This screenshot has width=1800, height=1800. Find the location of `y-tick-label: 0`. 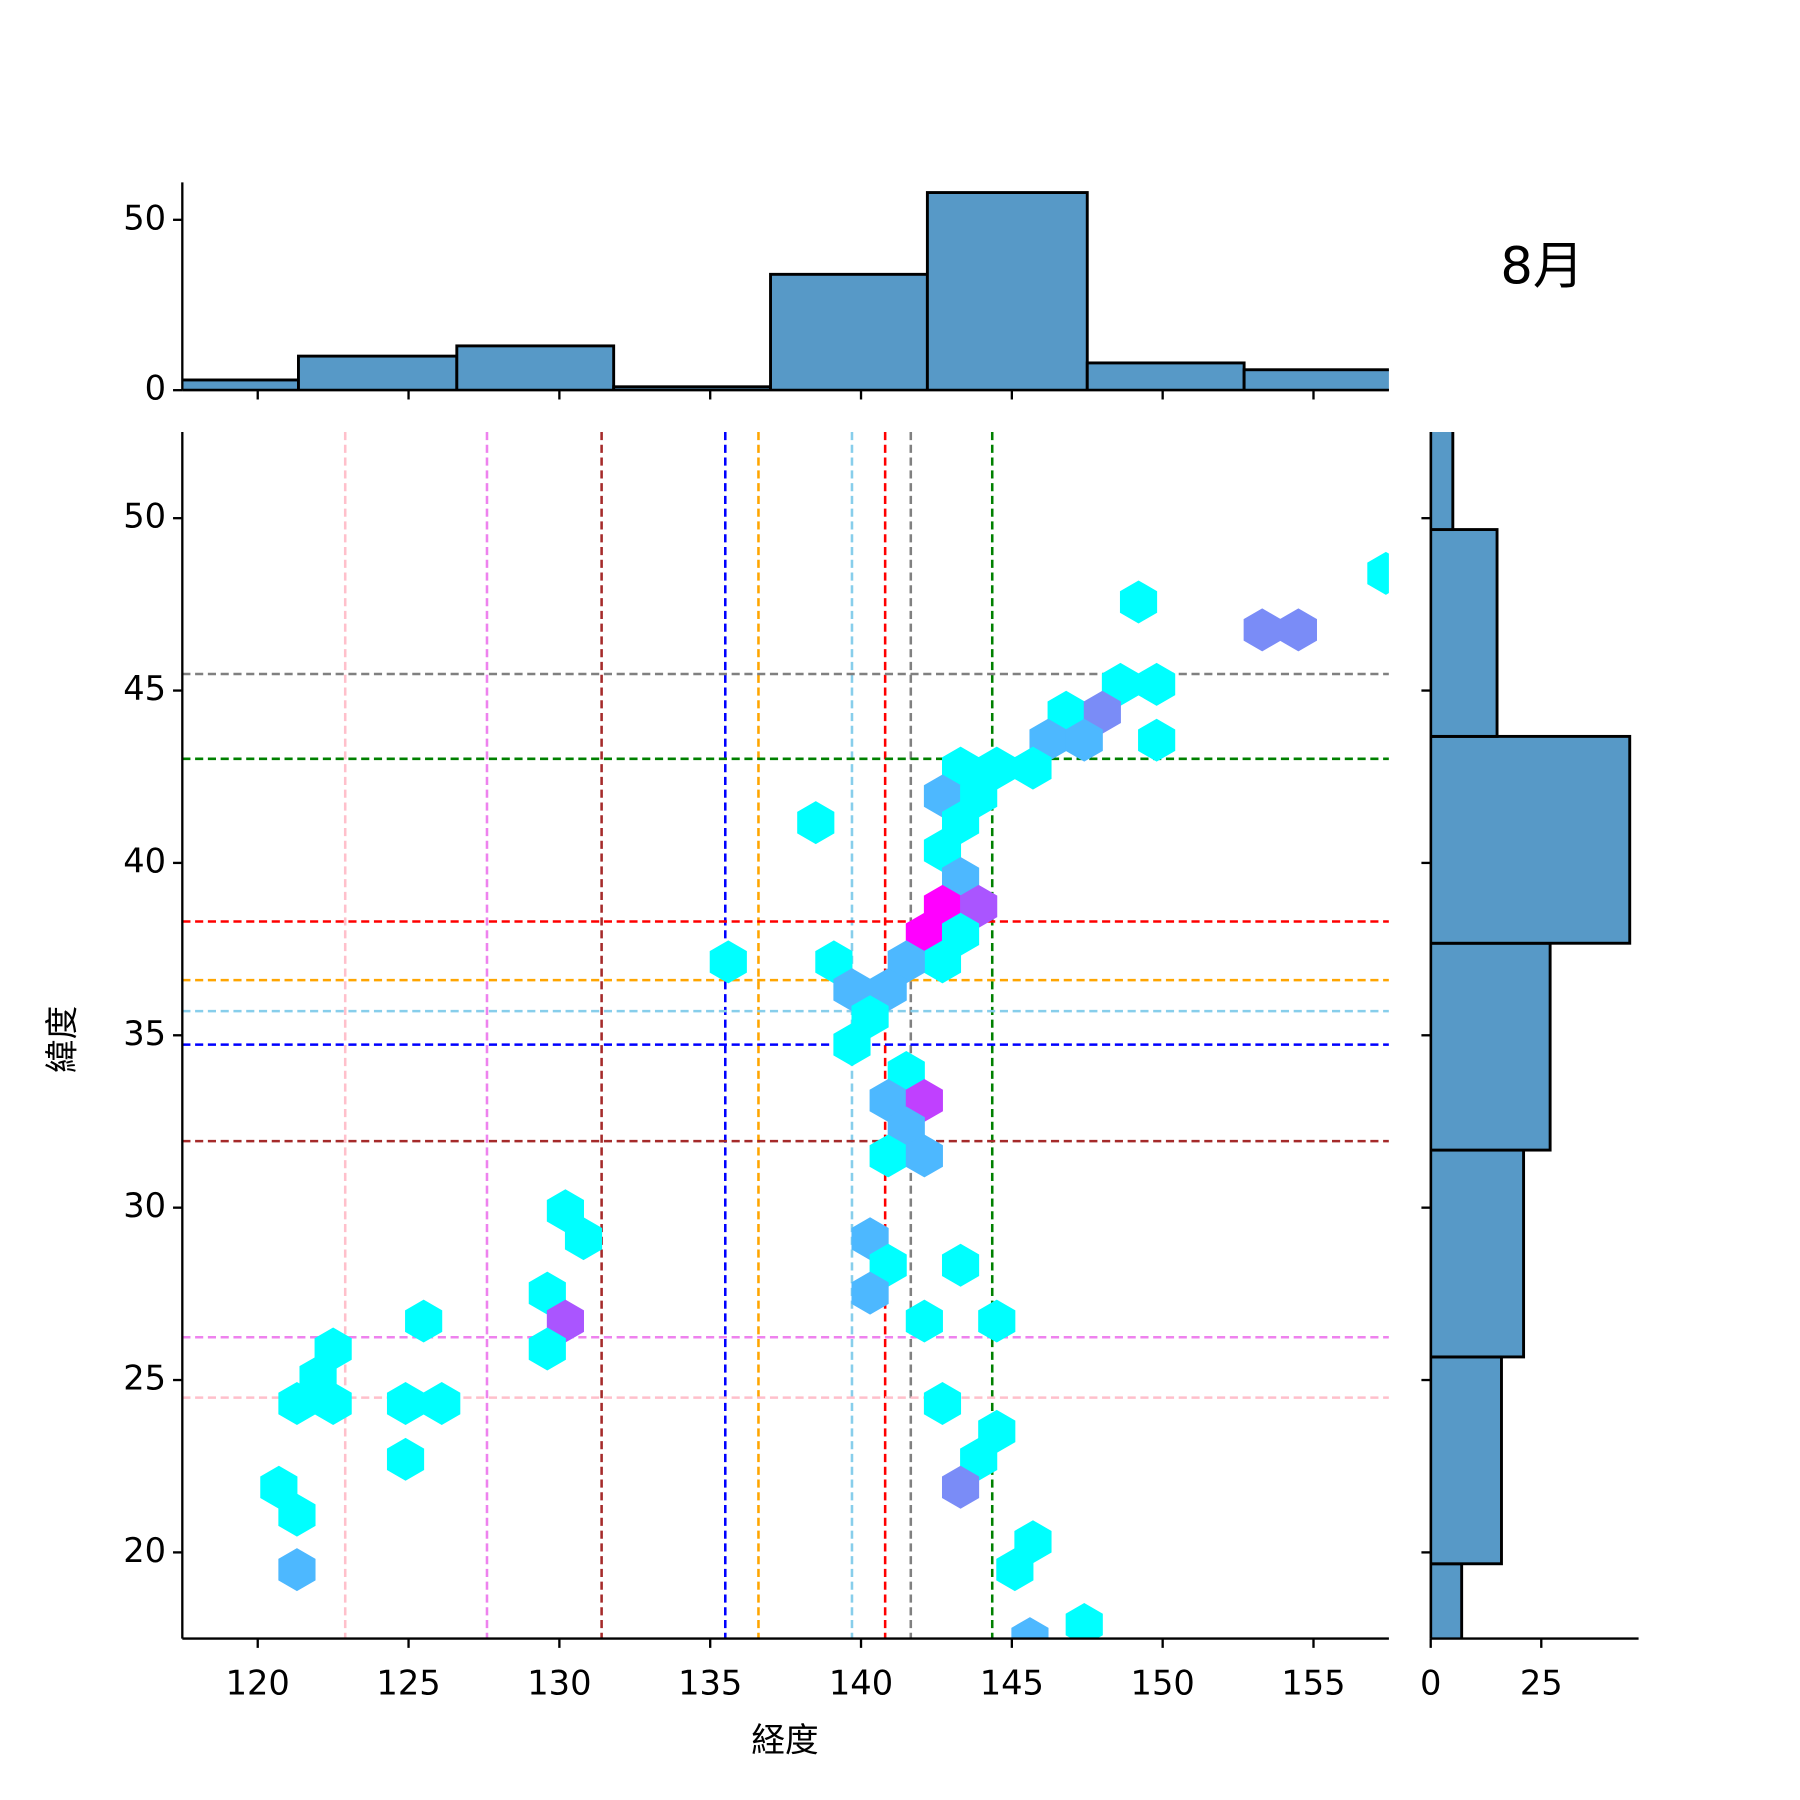

y-tick-label: 0 is located at coordinates (155, 388).